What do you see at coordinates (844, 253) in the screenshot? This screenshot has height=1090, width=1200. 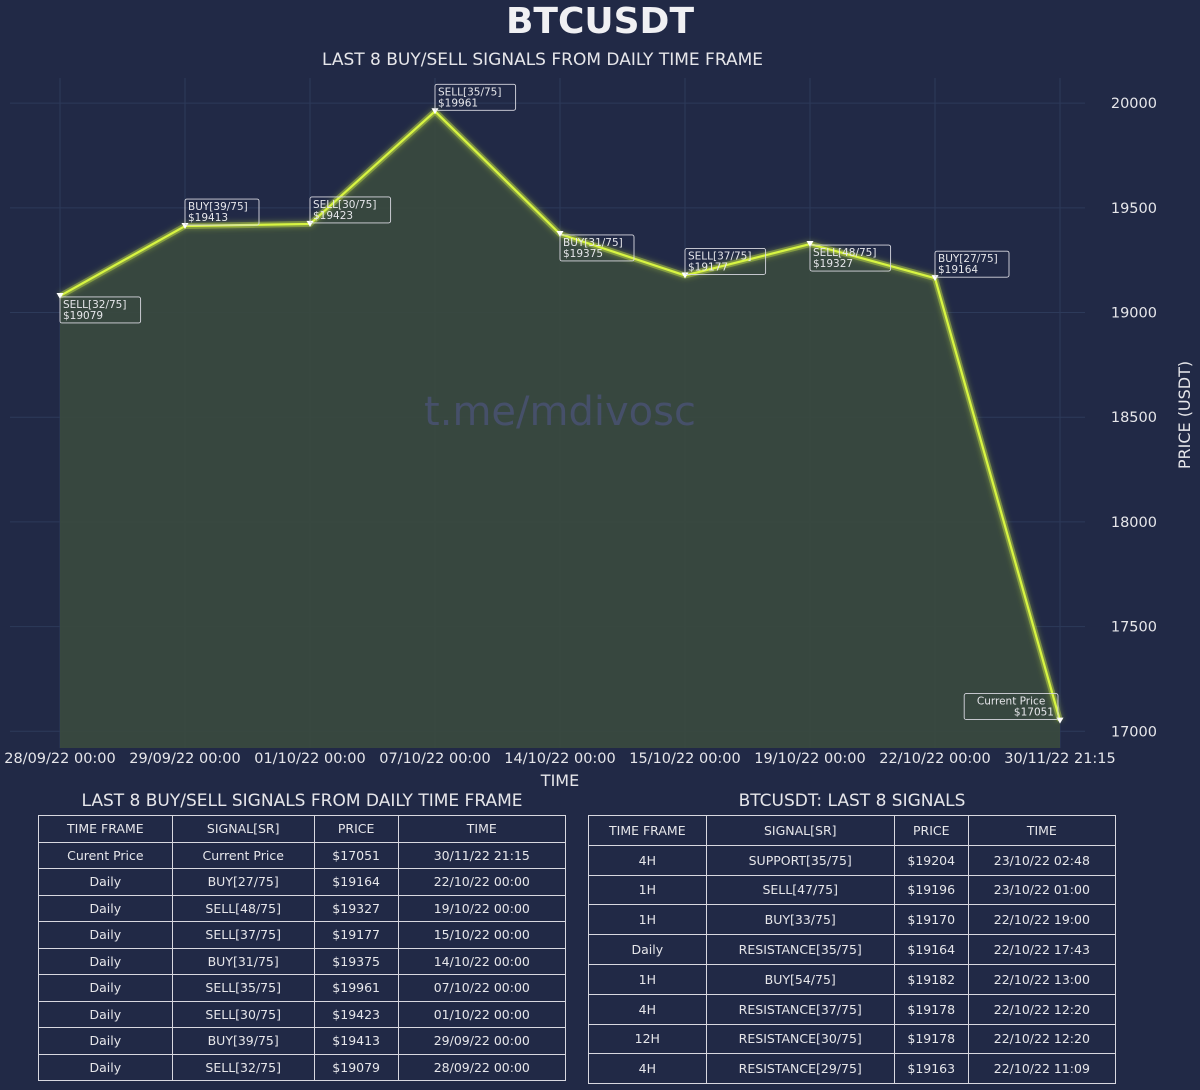 I see `annotation-signal: SELL[48/75]` at bounding box center [844, 253].